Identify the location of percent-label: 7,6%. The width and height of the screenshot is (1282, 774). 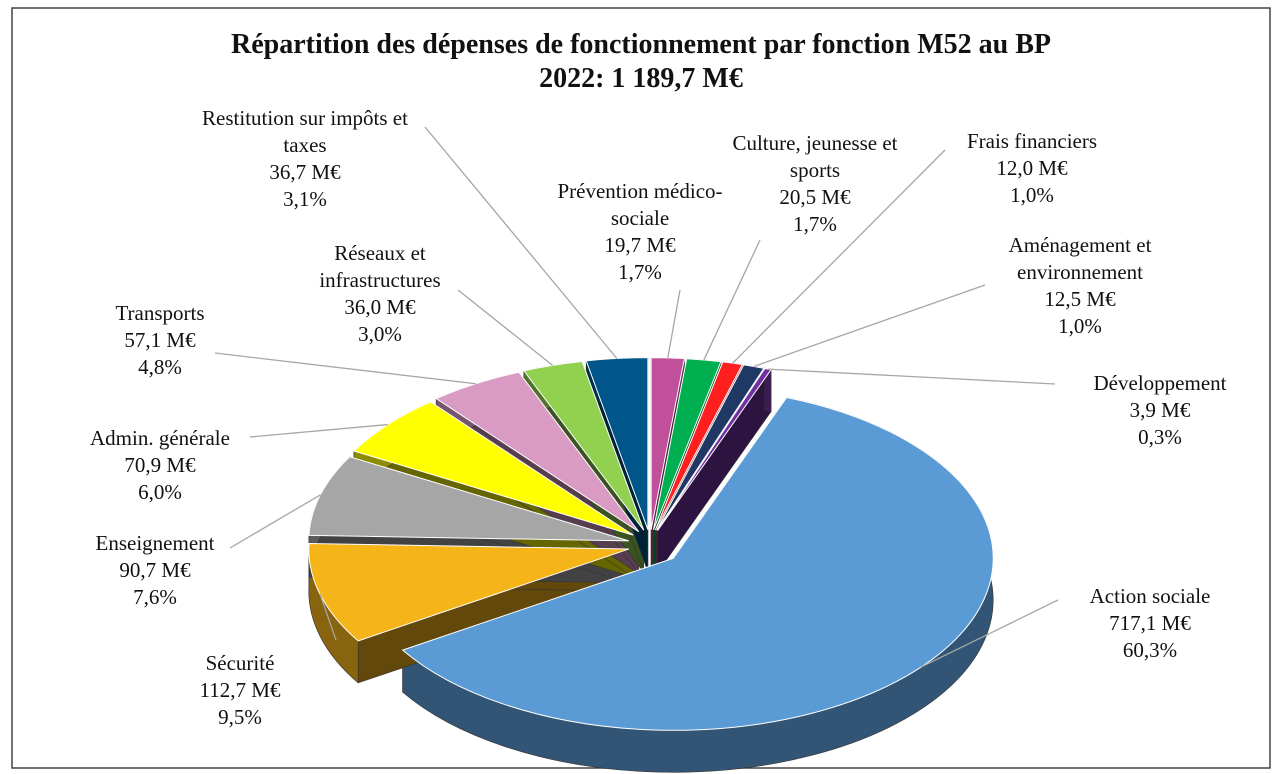
(155, 597).